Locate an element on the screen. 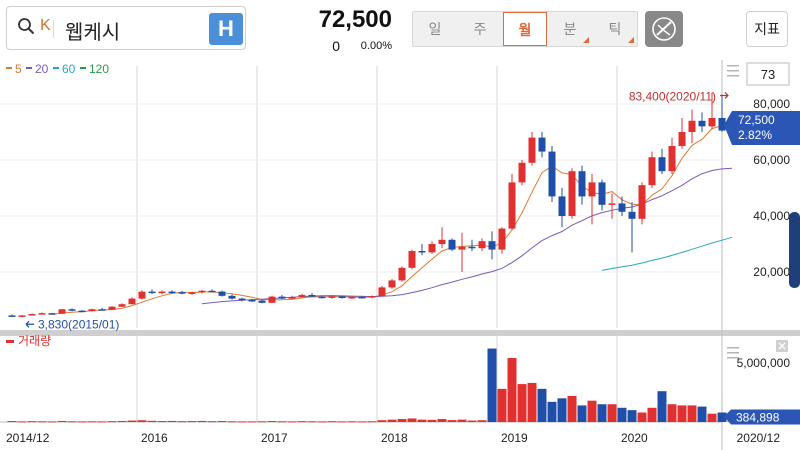 This screenshot has height=450, width=800. y-tick-label: 80,000 is located at coordinates (771, 104).